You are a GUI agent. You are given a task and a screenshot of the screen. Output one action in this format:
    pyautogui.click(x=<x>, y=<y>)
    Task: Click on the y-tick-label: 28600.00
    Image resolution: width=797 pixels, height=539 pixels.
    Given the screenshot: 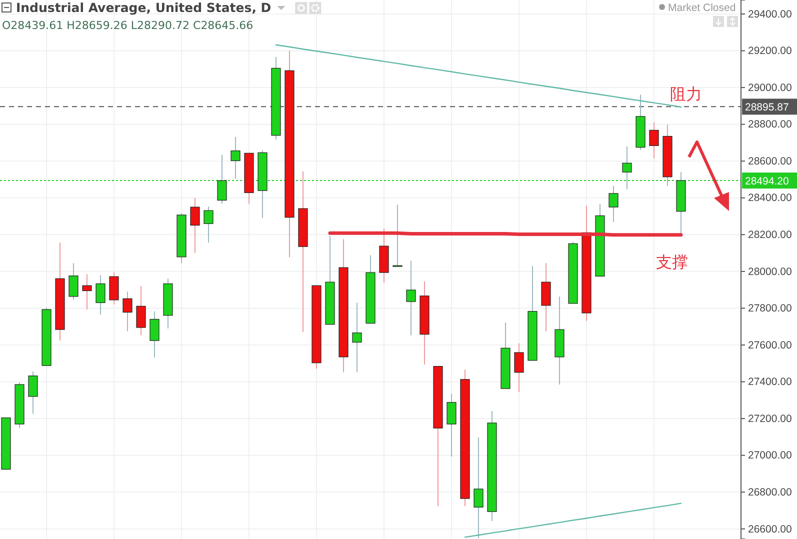 What is the action you would take?
    pyautogui.click(x=770, y=161)
    